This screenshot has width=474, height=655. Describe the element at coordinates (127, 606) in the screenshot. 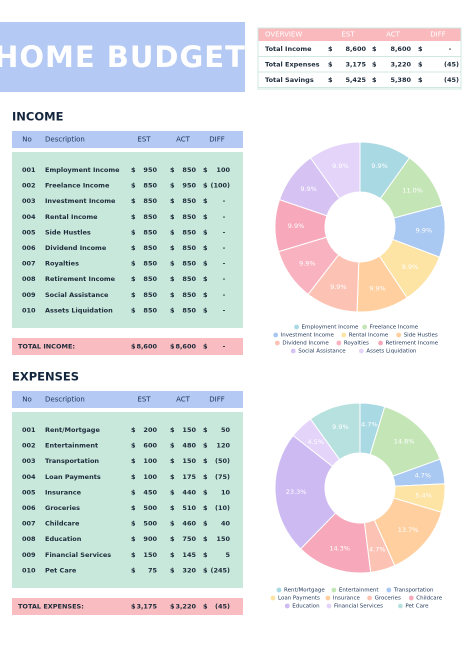

I see `total-bg` at that location.